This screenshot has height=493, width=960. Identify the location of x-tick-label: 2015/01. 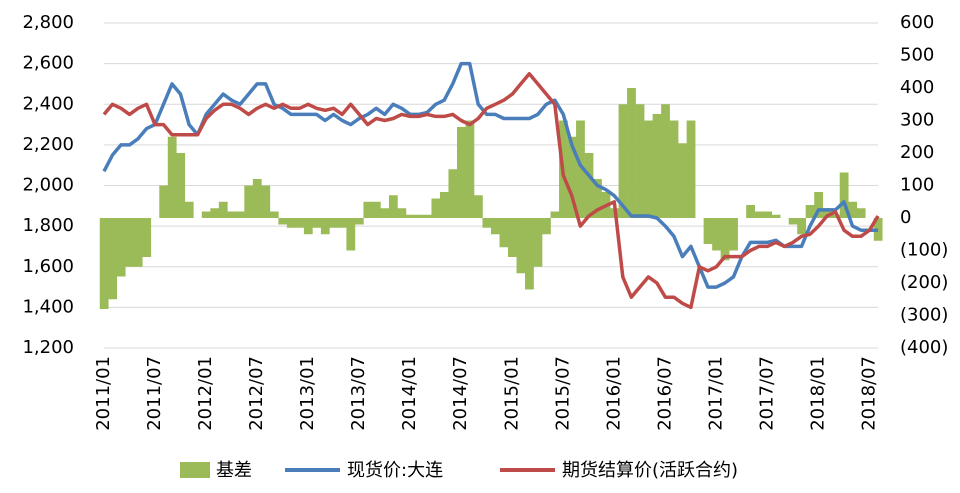
(511, 393).